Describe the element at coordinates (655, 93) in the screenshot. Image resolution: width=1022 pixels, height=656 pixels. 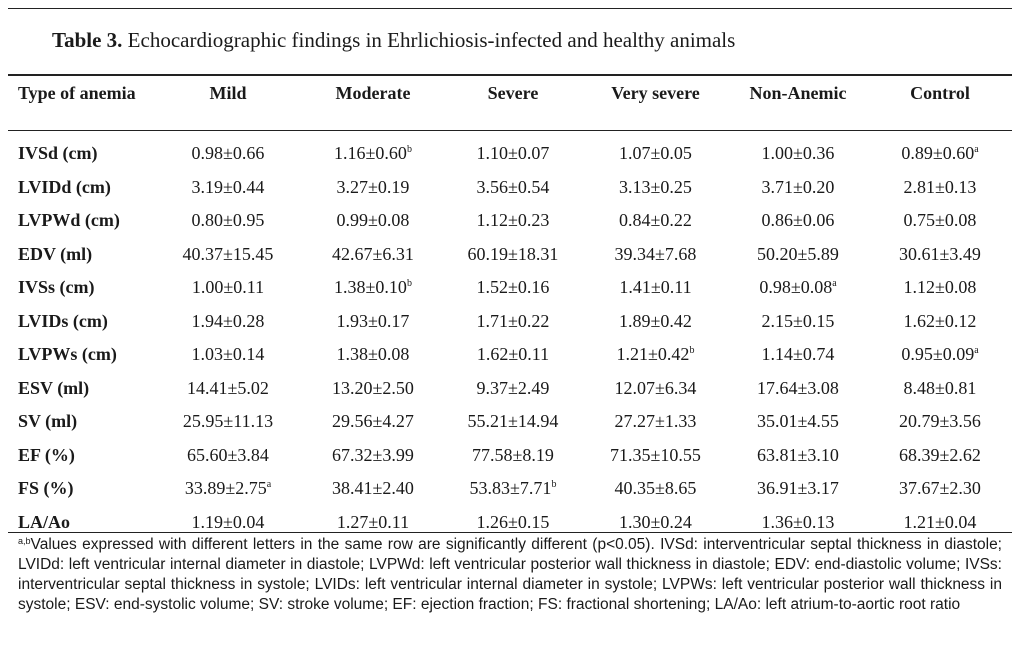
I see `header-col-very-severe: Very severe` at that location.